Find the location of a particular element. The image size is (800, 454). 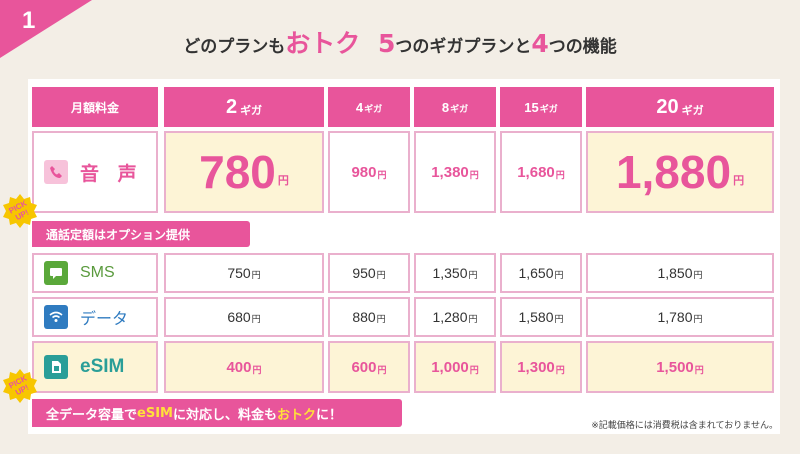

row-label-esim: eSIM is located at coordinates (95, 367).